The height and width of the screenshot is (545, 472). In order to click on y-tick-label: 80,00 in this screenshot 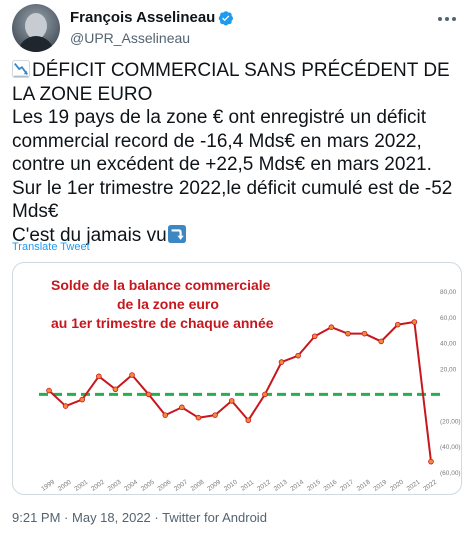, I will do `click(448, 292)`.